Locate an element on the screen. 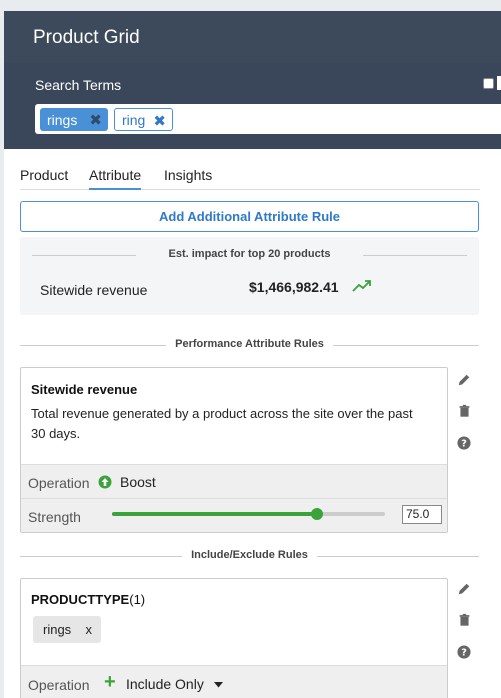  impact-heading: Est. impact for top 20 products is located at coordinates (249, 255).